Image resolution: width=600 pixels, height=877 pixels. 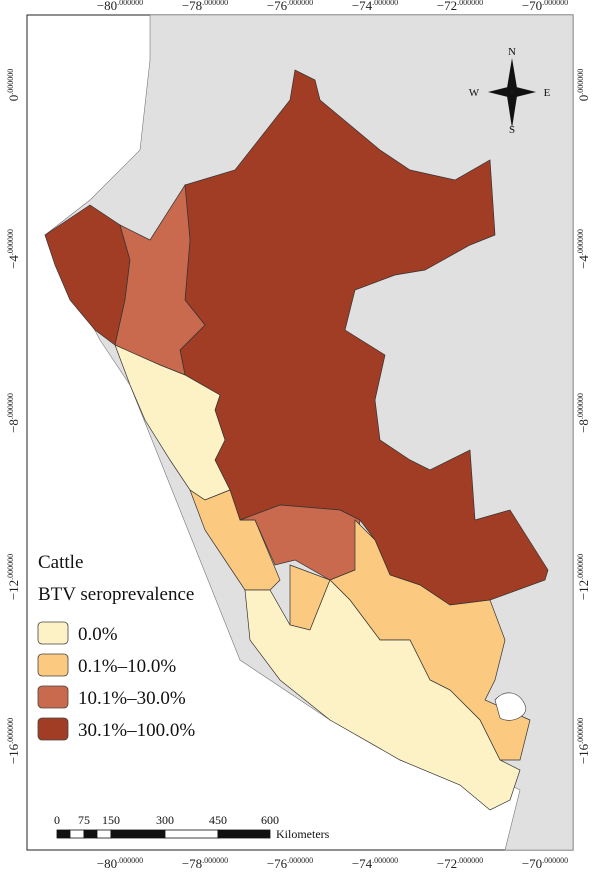 What do you see at coordinates (165, 820) in the screenshot?
I see `scale-label: 300` at bounding box center [165, 820].